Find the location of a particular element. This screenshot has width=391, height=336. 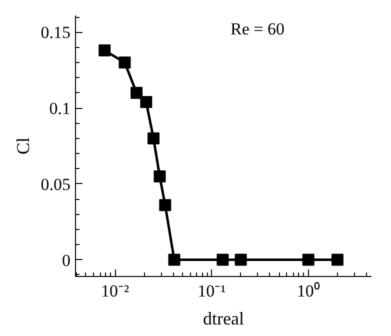

y-tick-label: 0 is located at coordinates (66, 260).